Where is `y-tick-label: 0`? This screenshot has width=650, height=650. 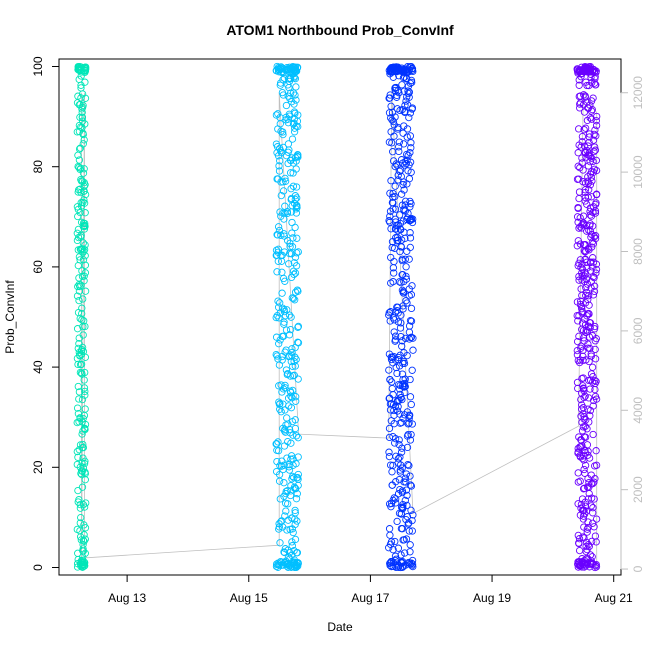 y-tick-label: 0 is located at coordinates (38, 567).